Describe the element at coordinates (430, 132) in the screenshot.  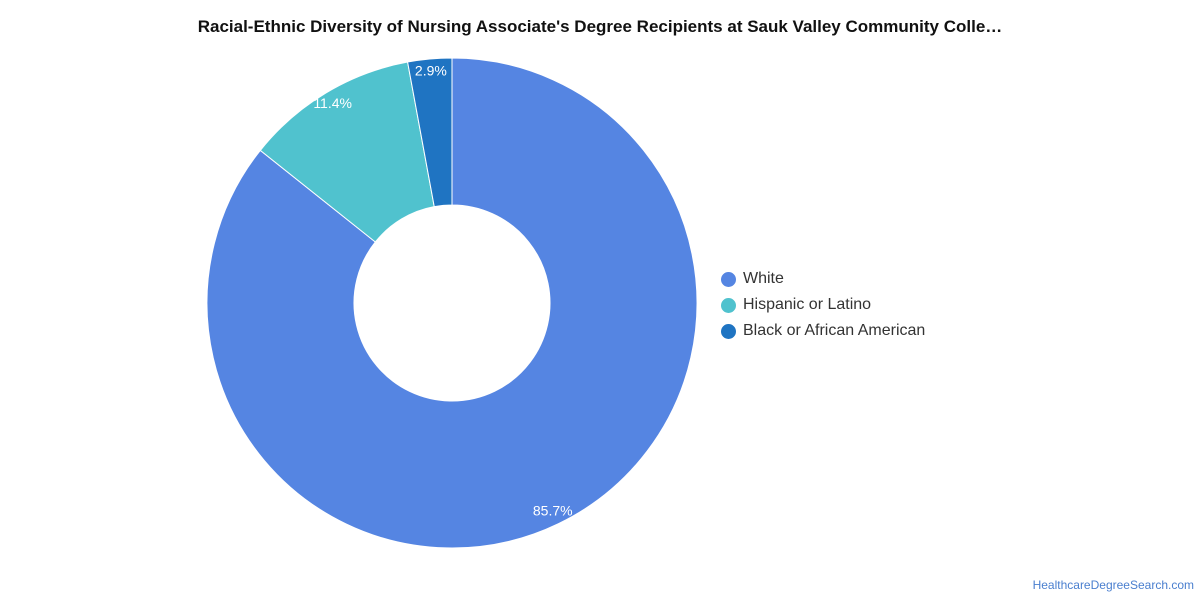
I see `slice-black-or-african-american` at that location.